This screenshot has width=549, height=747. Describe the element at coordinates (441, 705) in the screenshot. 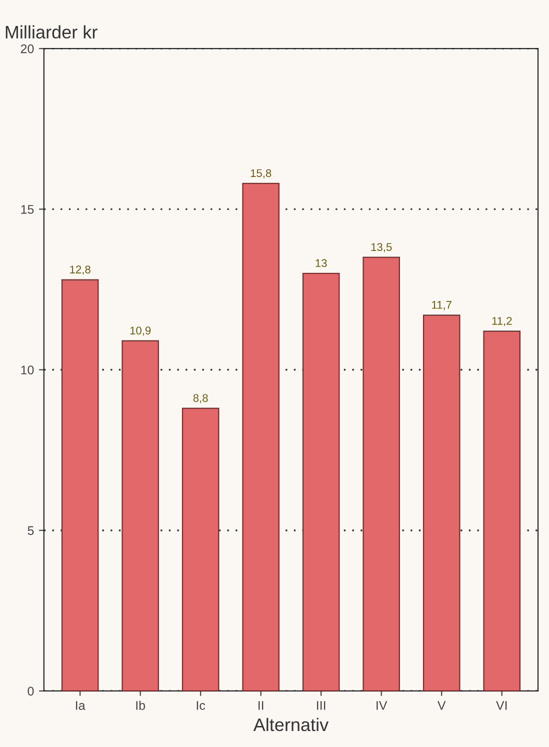

I see `x-tick-label: V` at that location.